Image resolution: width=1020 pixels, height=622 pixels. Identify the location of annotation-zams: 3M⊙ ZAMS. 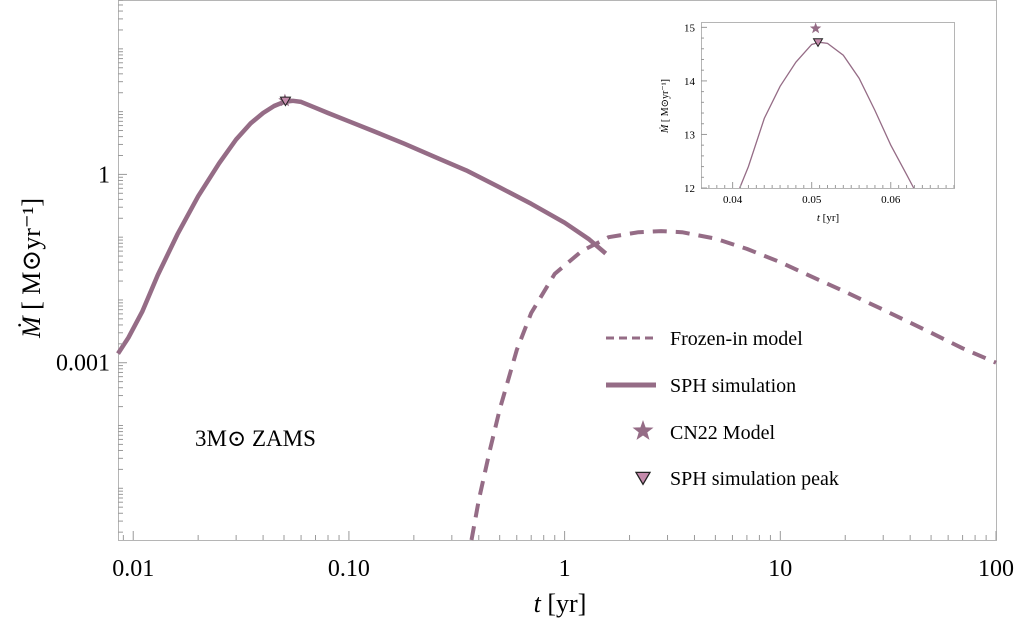
(255, 438).